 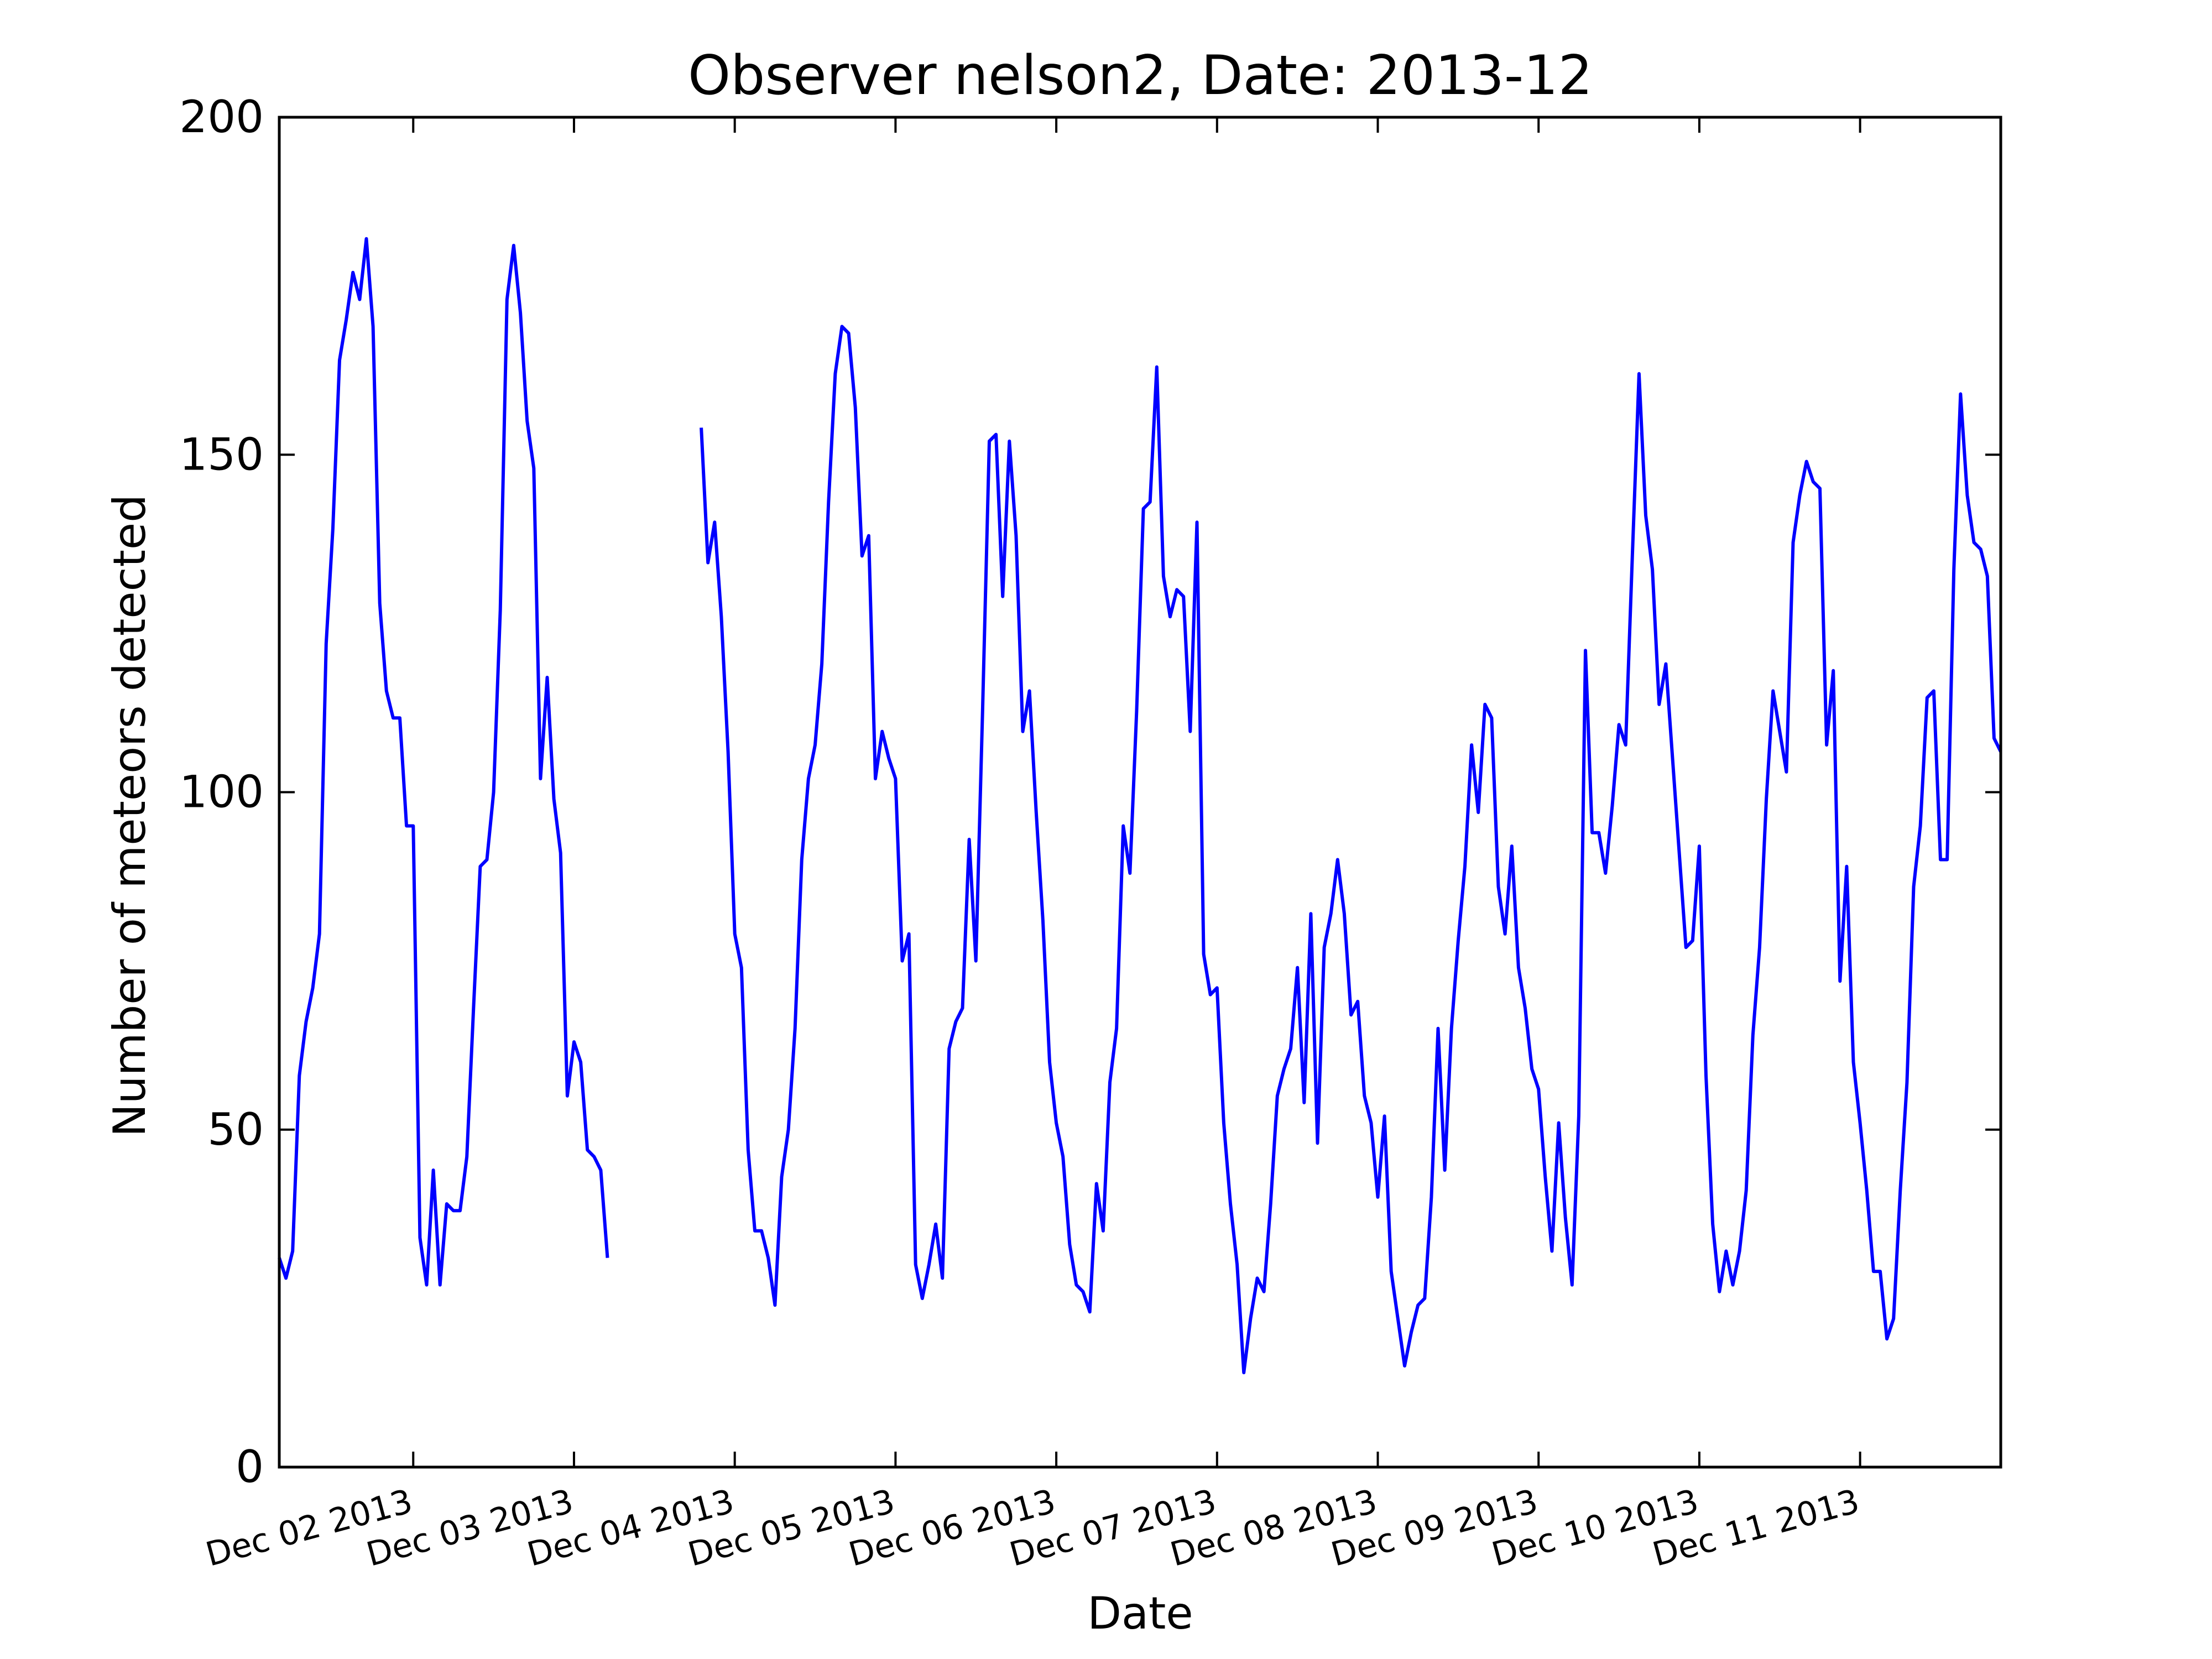 I want to click on y-tick-label: 200, so click(x=222, y=117).